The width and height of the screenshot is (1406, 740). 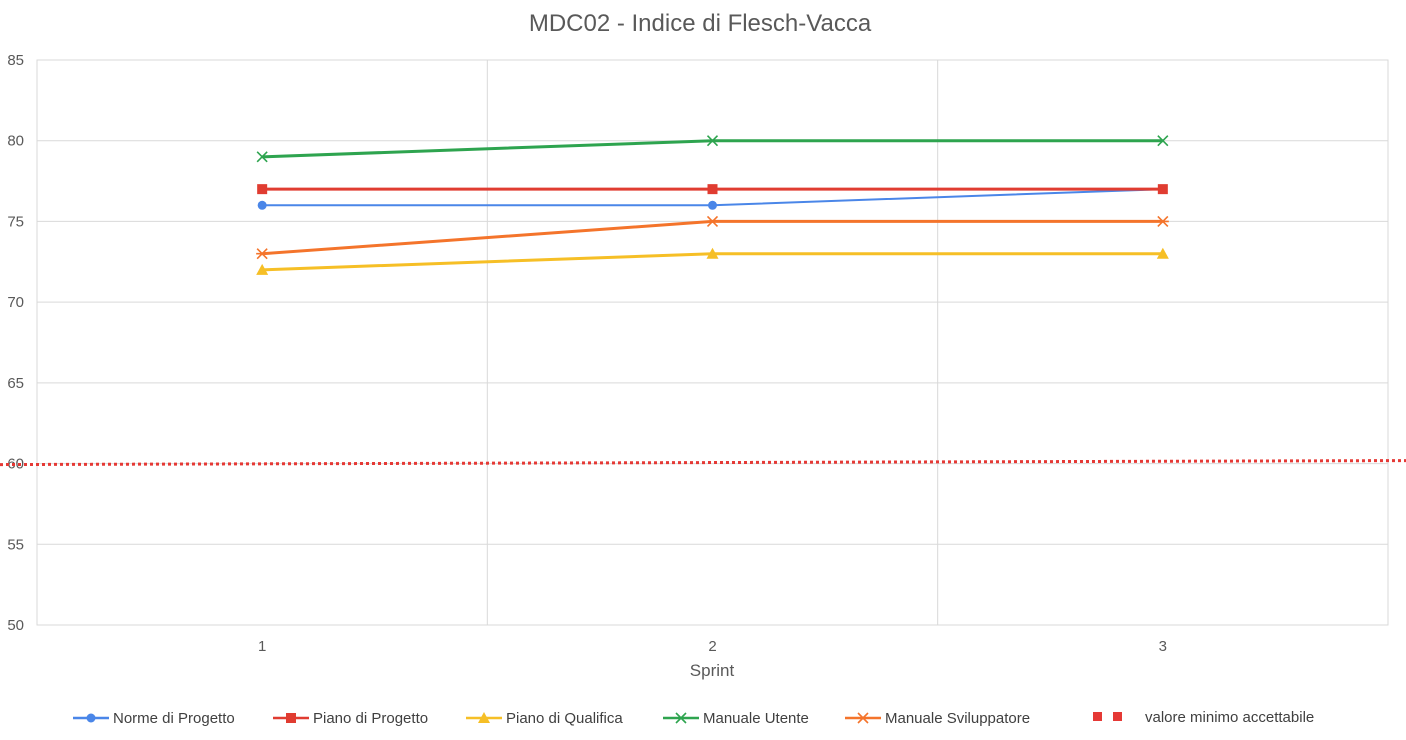 What do you see at coordinates (15, 383) in the screenshot?
I see `y-tick-label: 65` at bounding box center [15, 383].